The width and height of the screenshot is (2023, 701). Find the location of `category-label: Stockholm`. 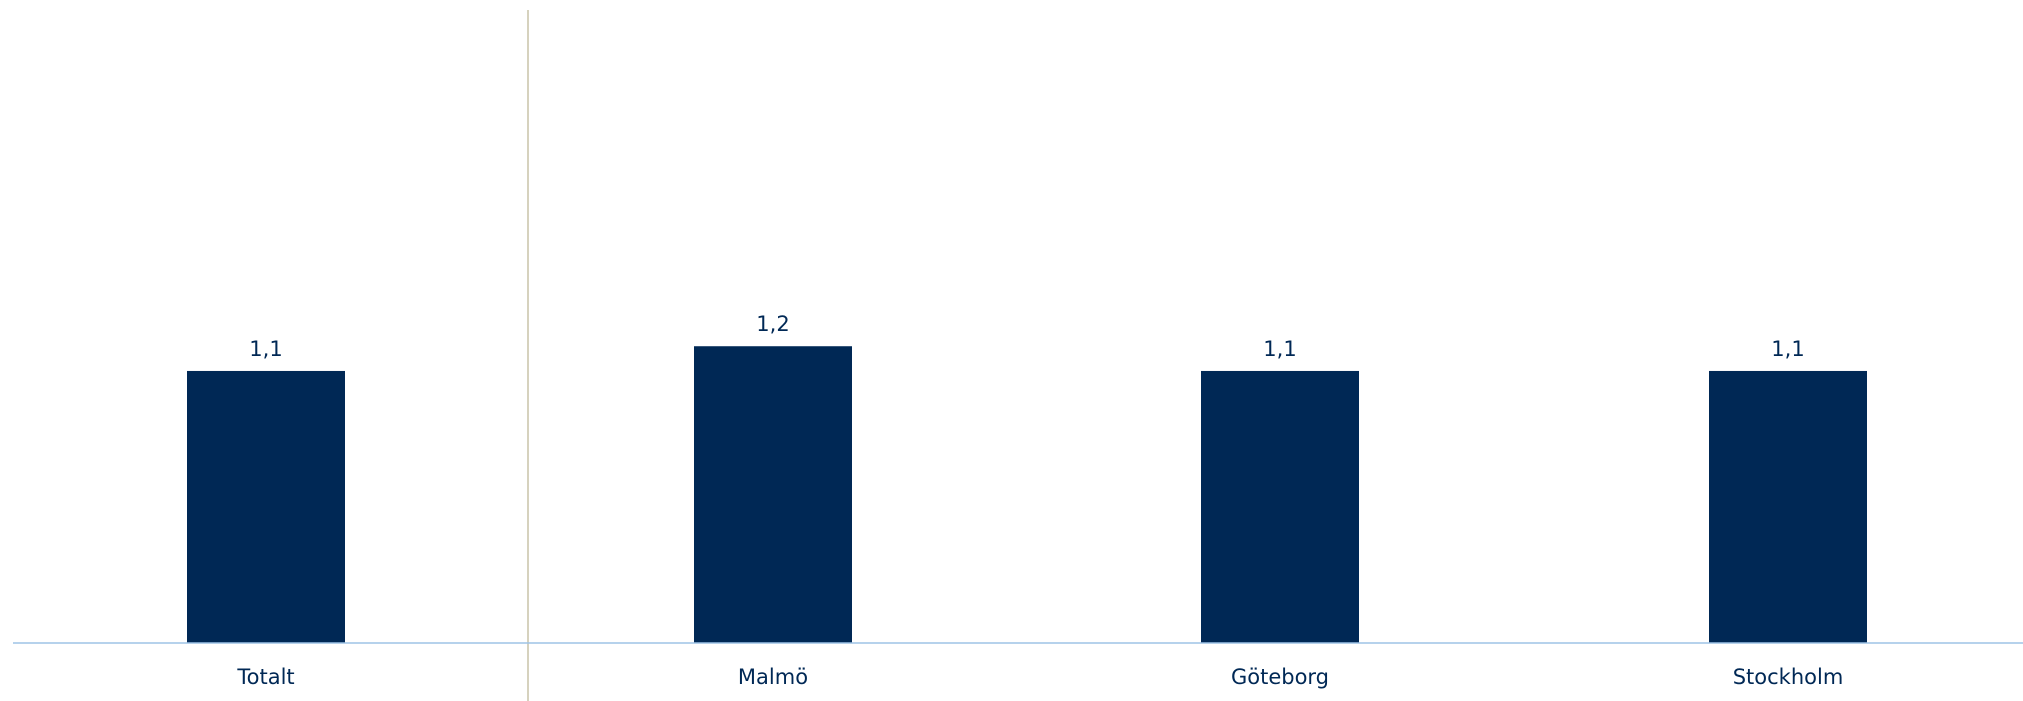

category-label: Stockholm is located at coordinates (1788, 677).